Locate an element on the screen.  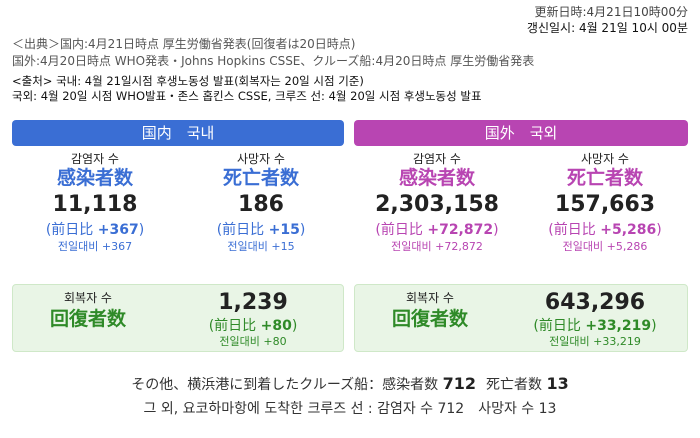
stat-diff-kr: 전일대비 +367 is located at coordinates (95, 246).